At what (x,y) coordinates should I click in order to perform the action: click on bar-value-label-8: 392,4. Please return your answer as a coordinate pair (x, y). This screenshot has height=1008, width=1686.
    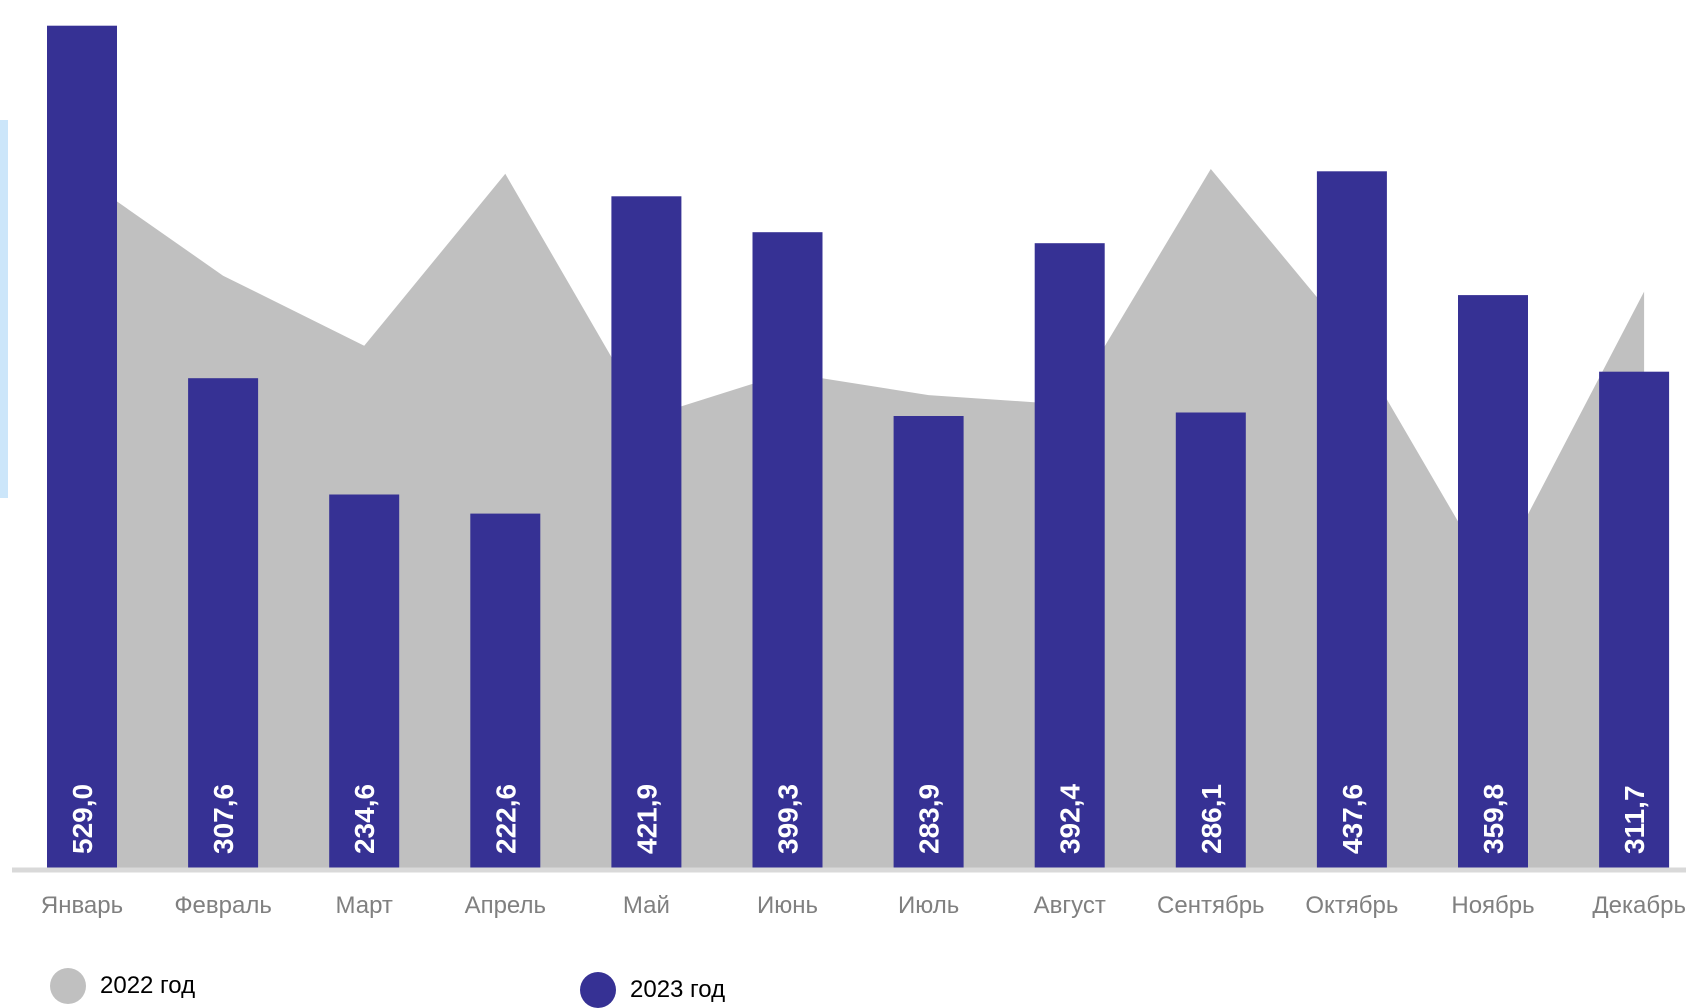
    Looking at the image, I should click on (1070, 819).